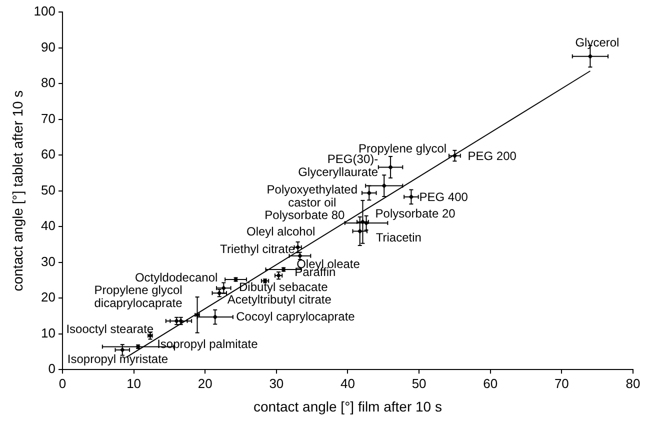  I want to click on annotation: PEG 200, so click(492, 156).